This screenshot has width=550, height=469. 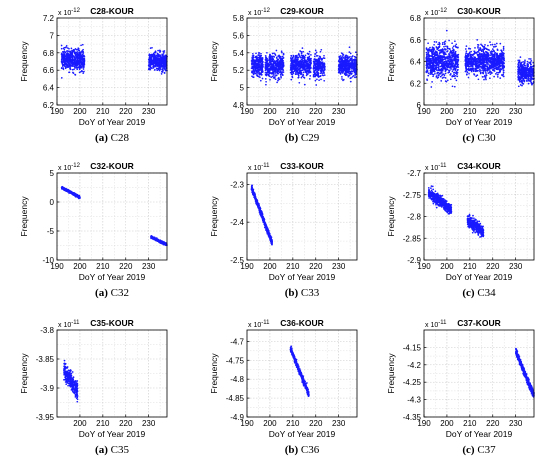 I want to click on chart-title: C29-KOUR, so click(x=301, y=11).